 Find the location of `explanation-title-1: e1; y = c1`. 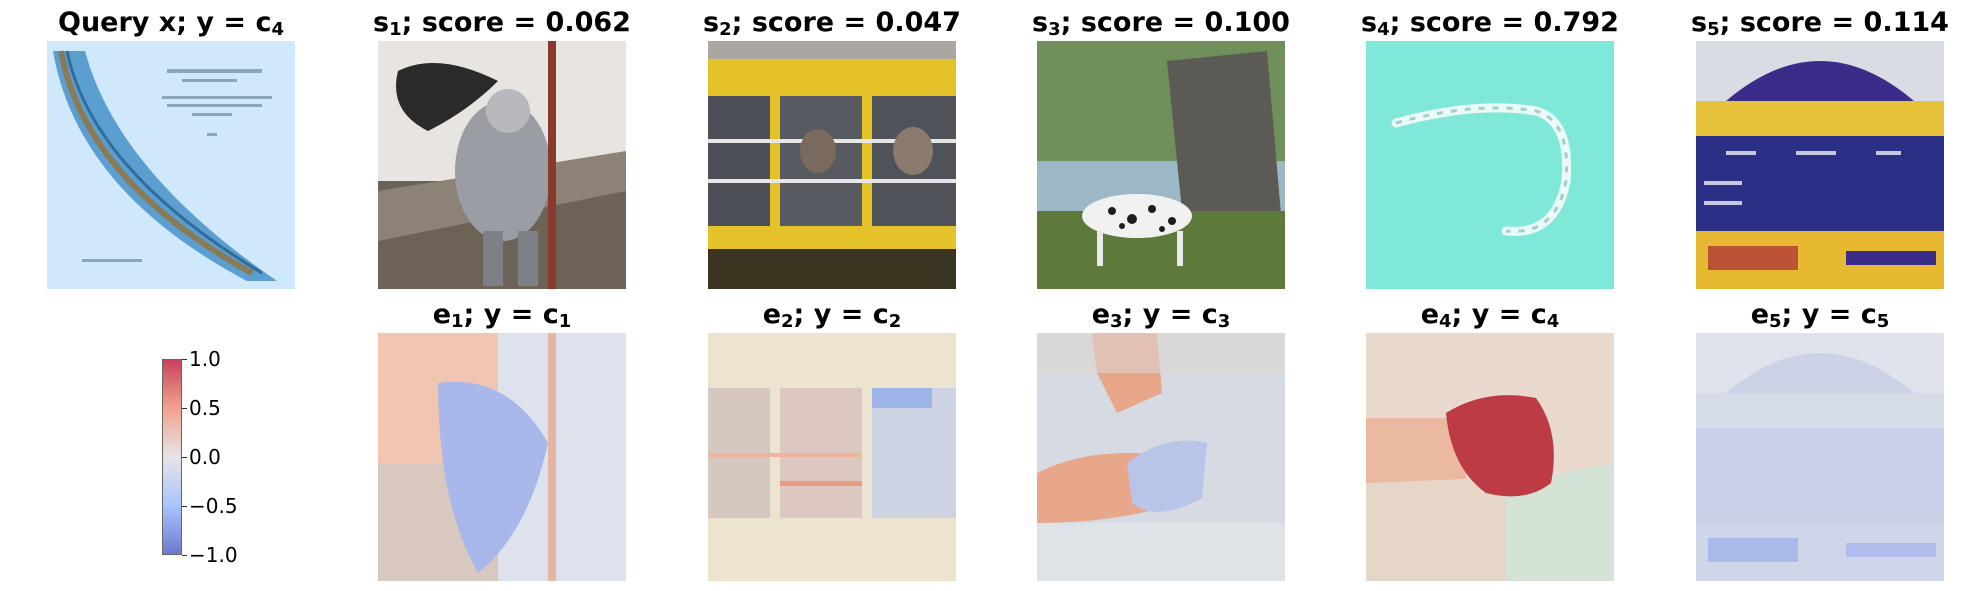

explanation-title-1: e1; y = c1 is located at coordinates (502, 316).